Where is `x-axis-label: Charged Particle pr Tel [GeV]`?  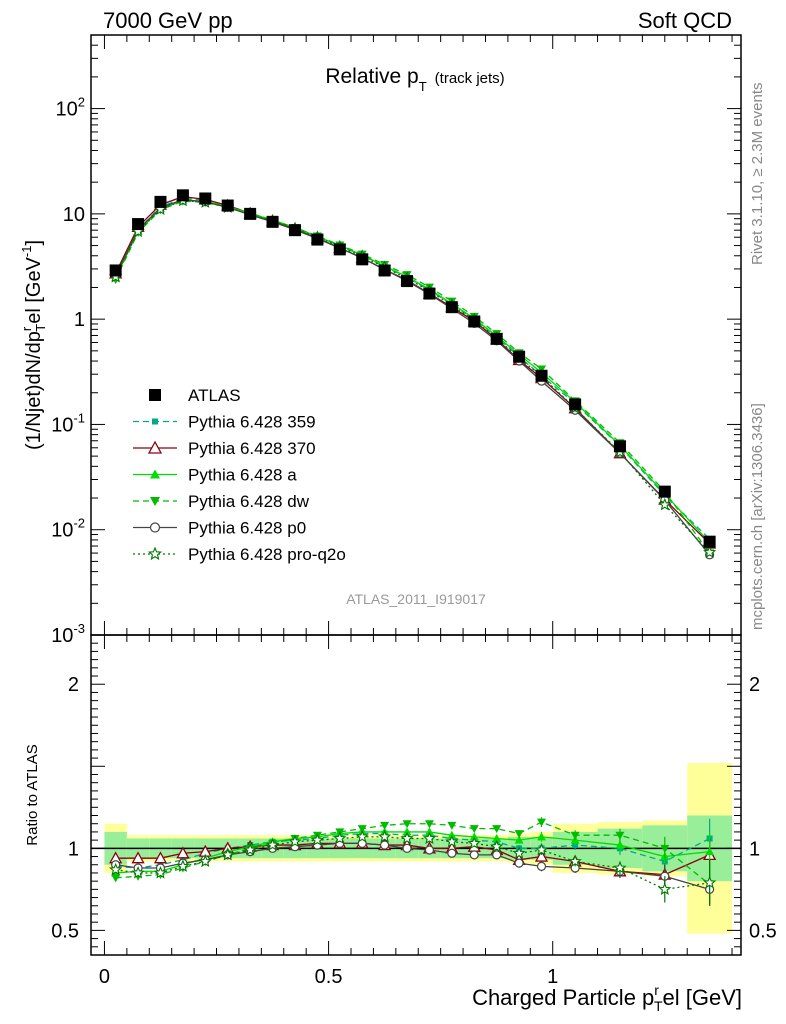 x-axis-label: Charged Particle pr Tel [GeV] is located at coordinates (607, 998).